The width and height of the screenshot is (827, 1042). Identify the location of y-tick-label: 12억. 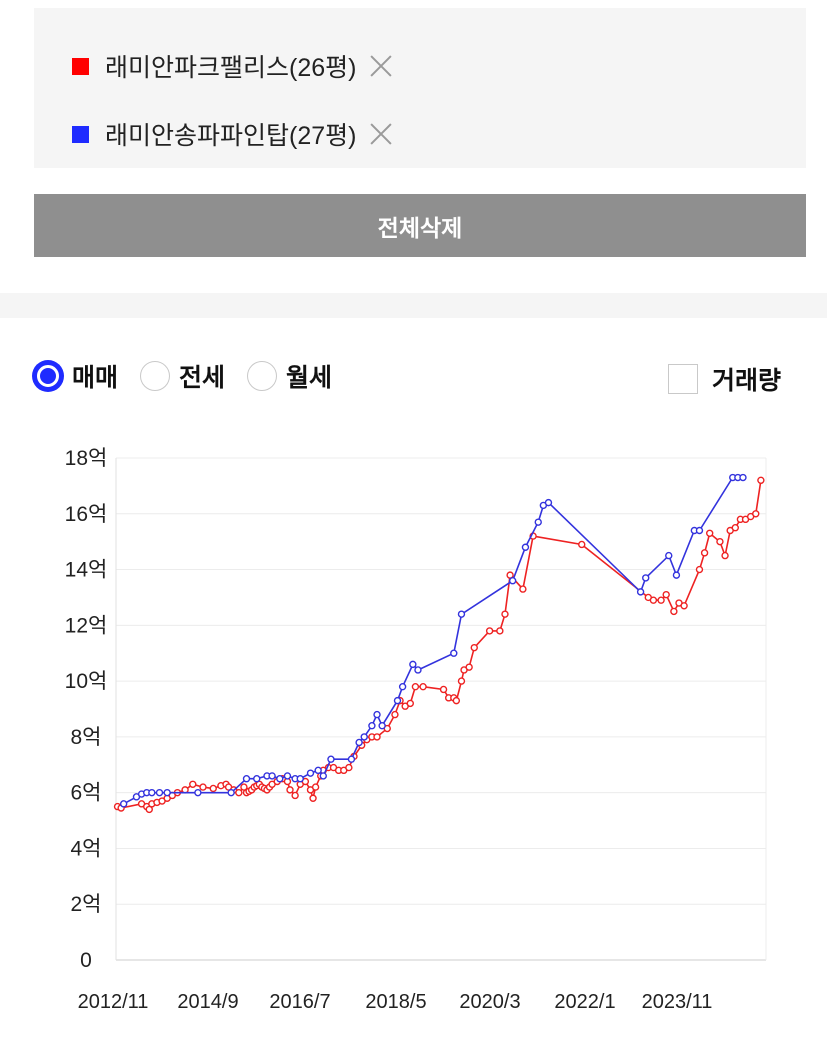
(86, 625).